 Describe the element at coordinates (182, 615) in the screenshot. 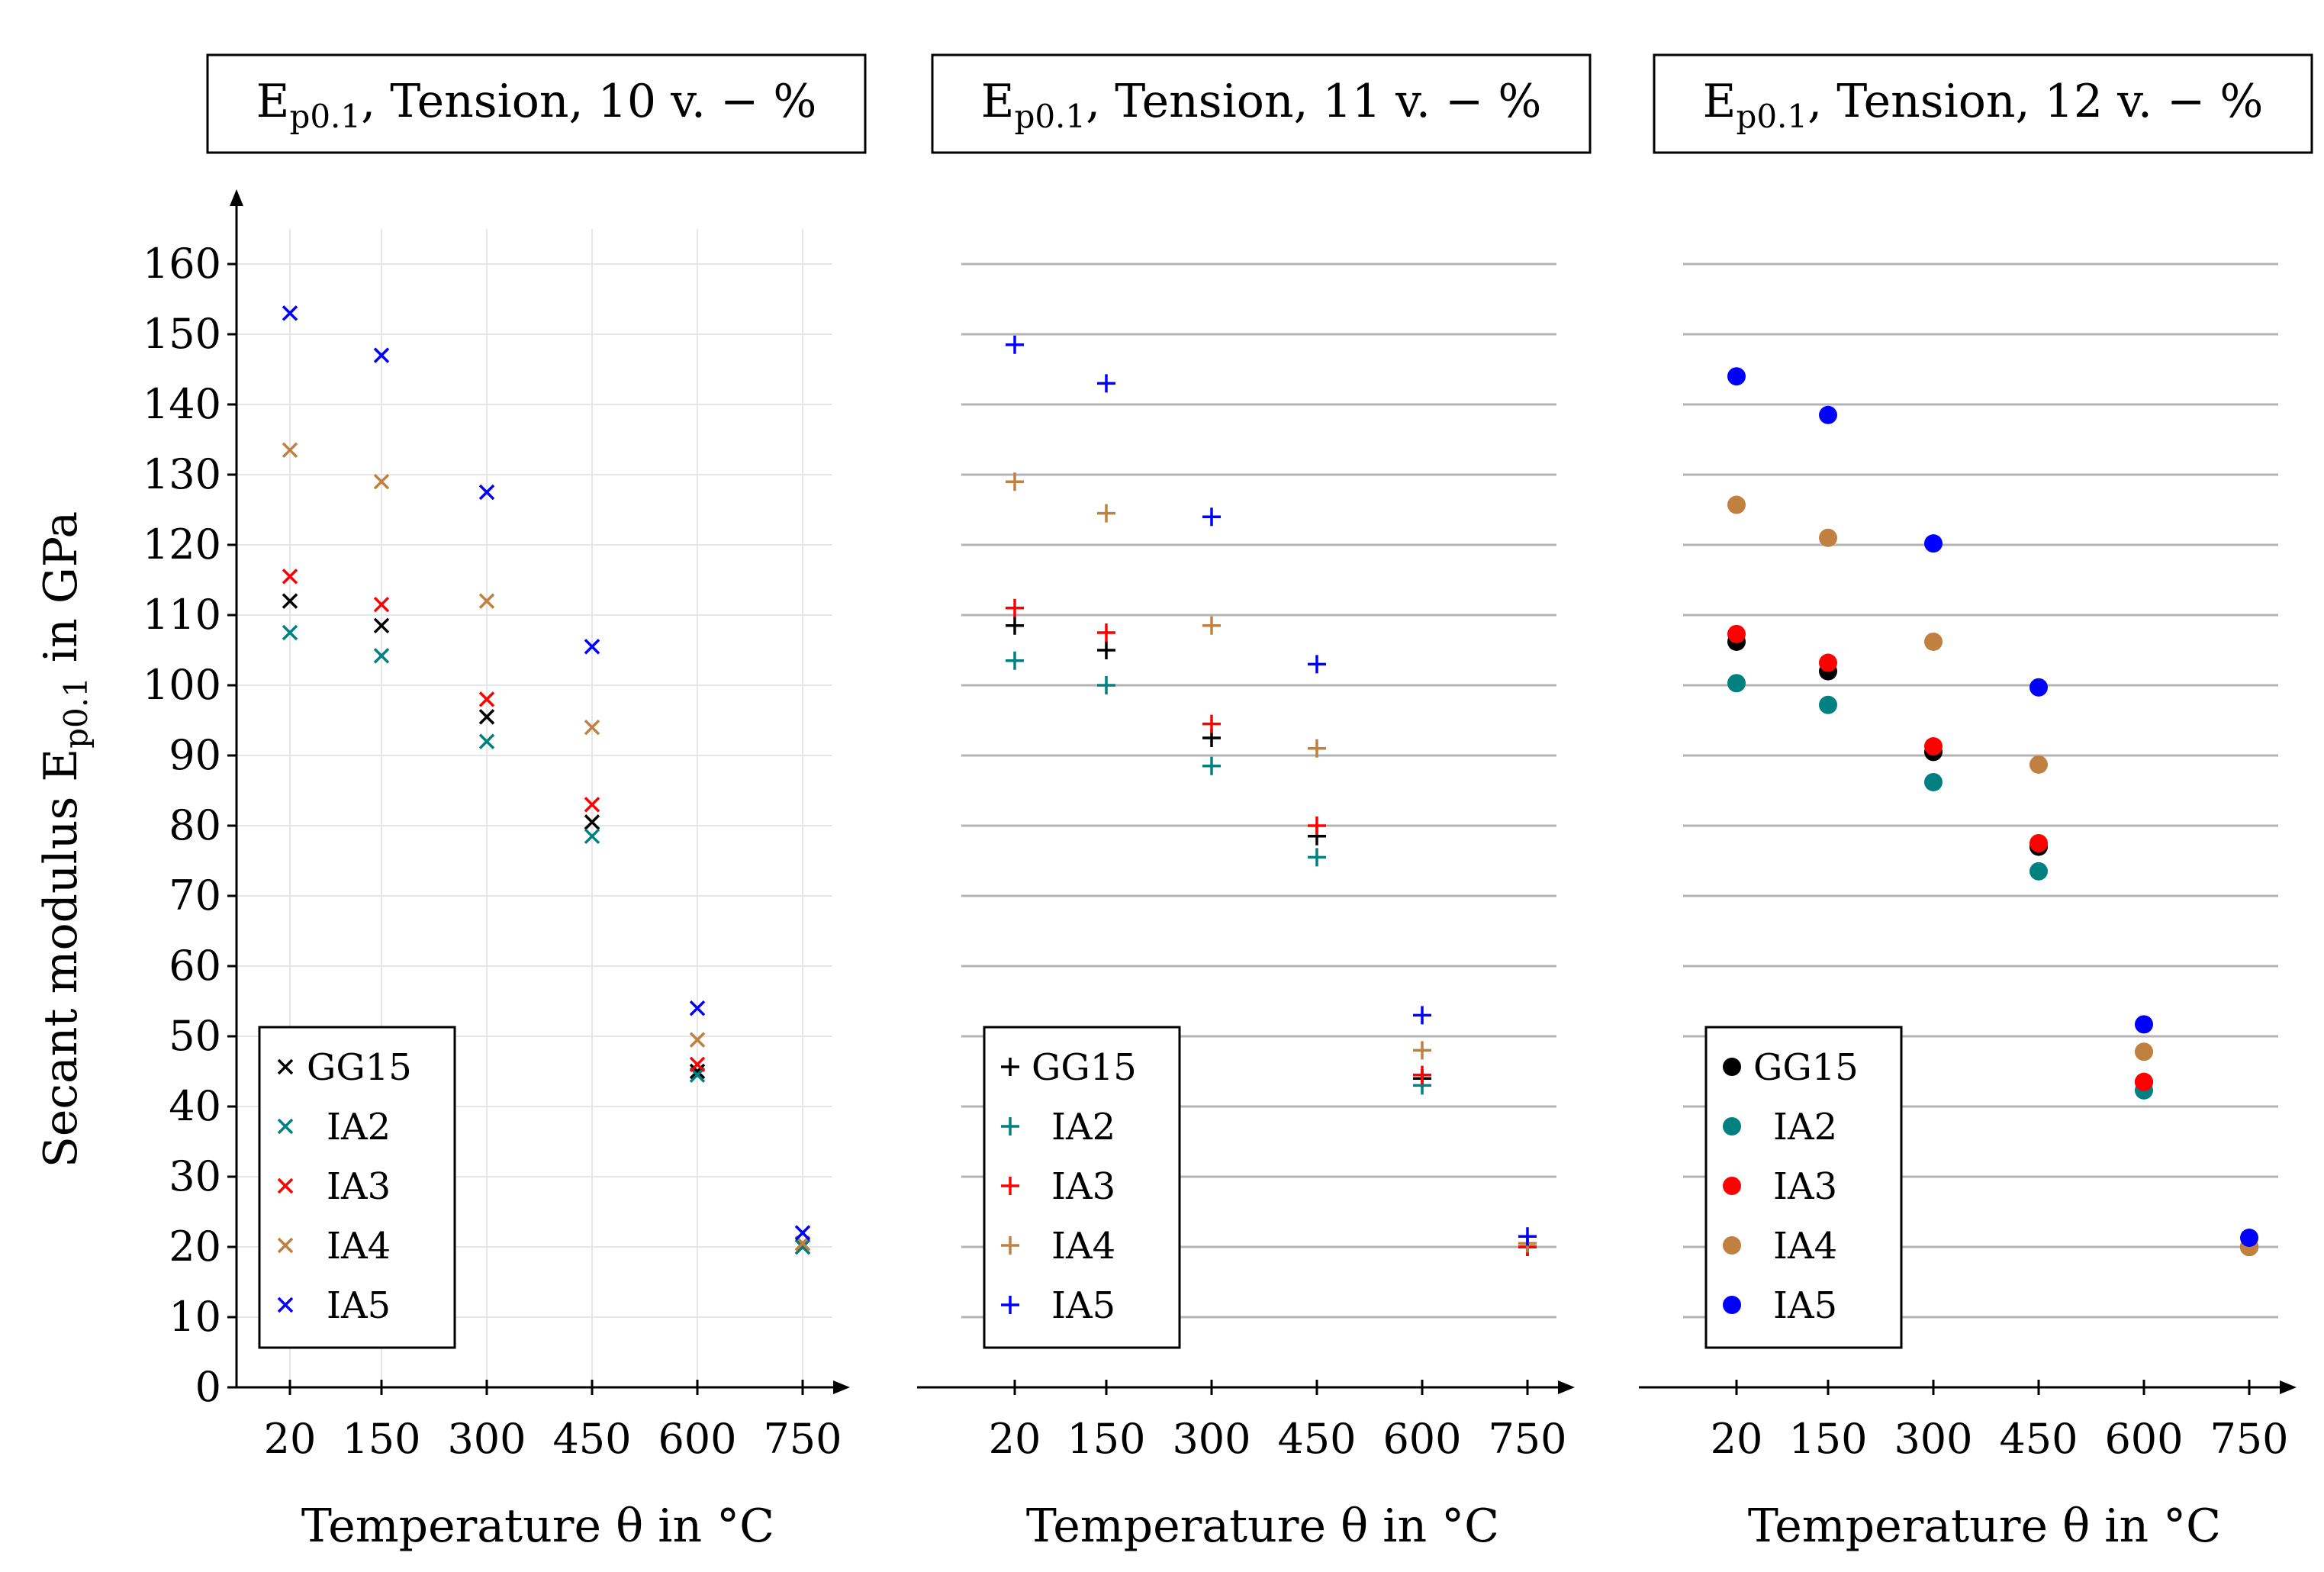

I see `y-tick-label: 110` at that location.